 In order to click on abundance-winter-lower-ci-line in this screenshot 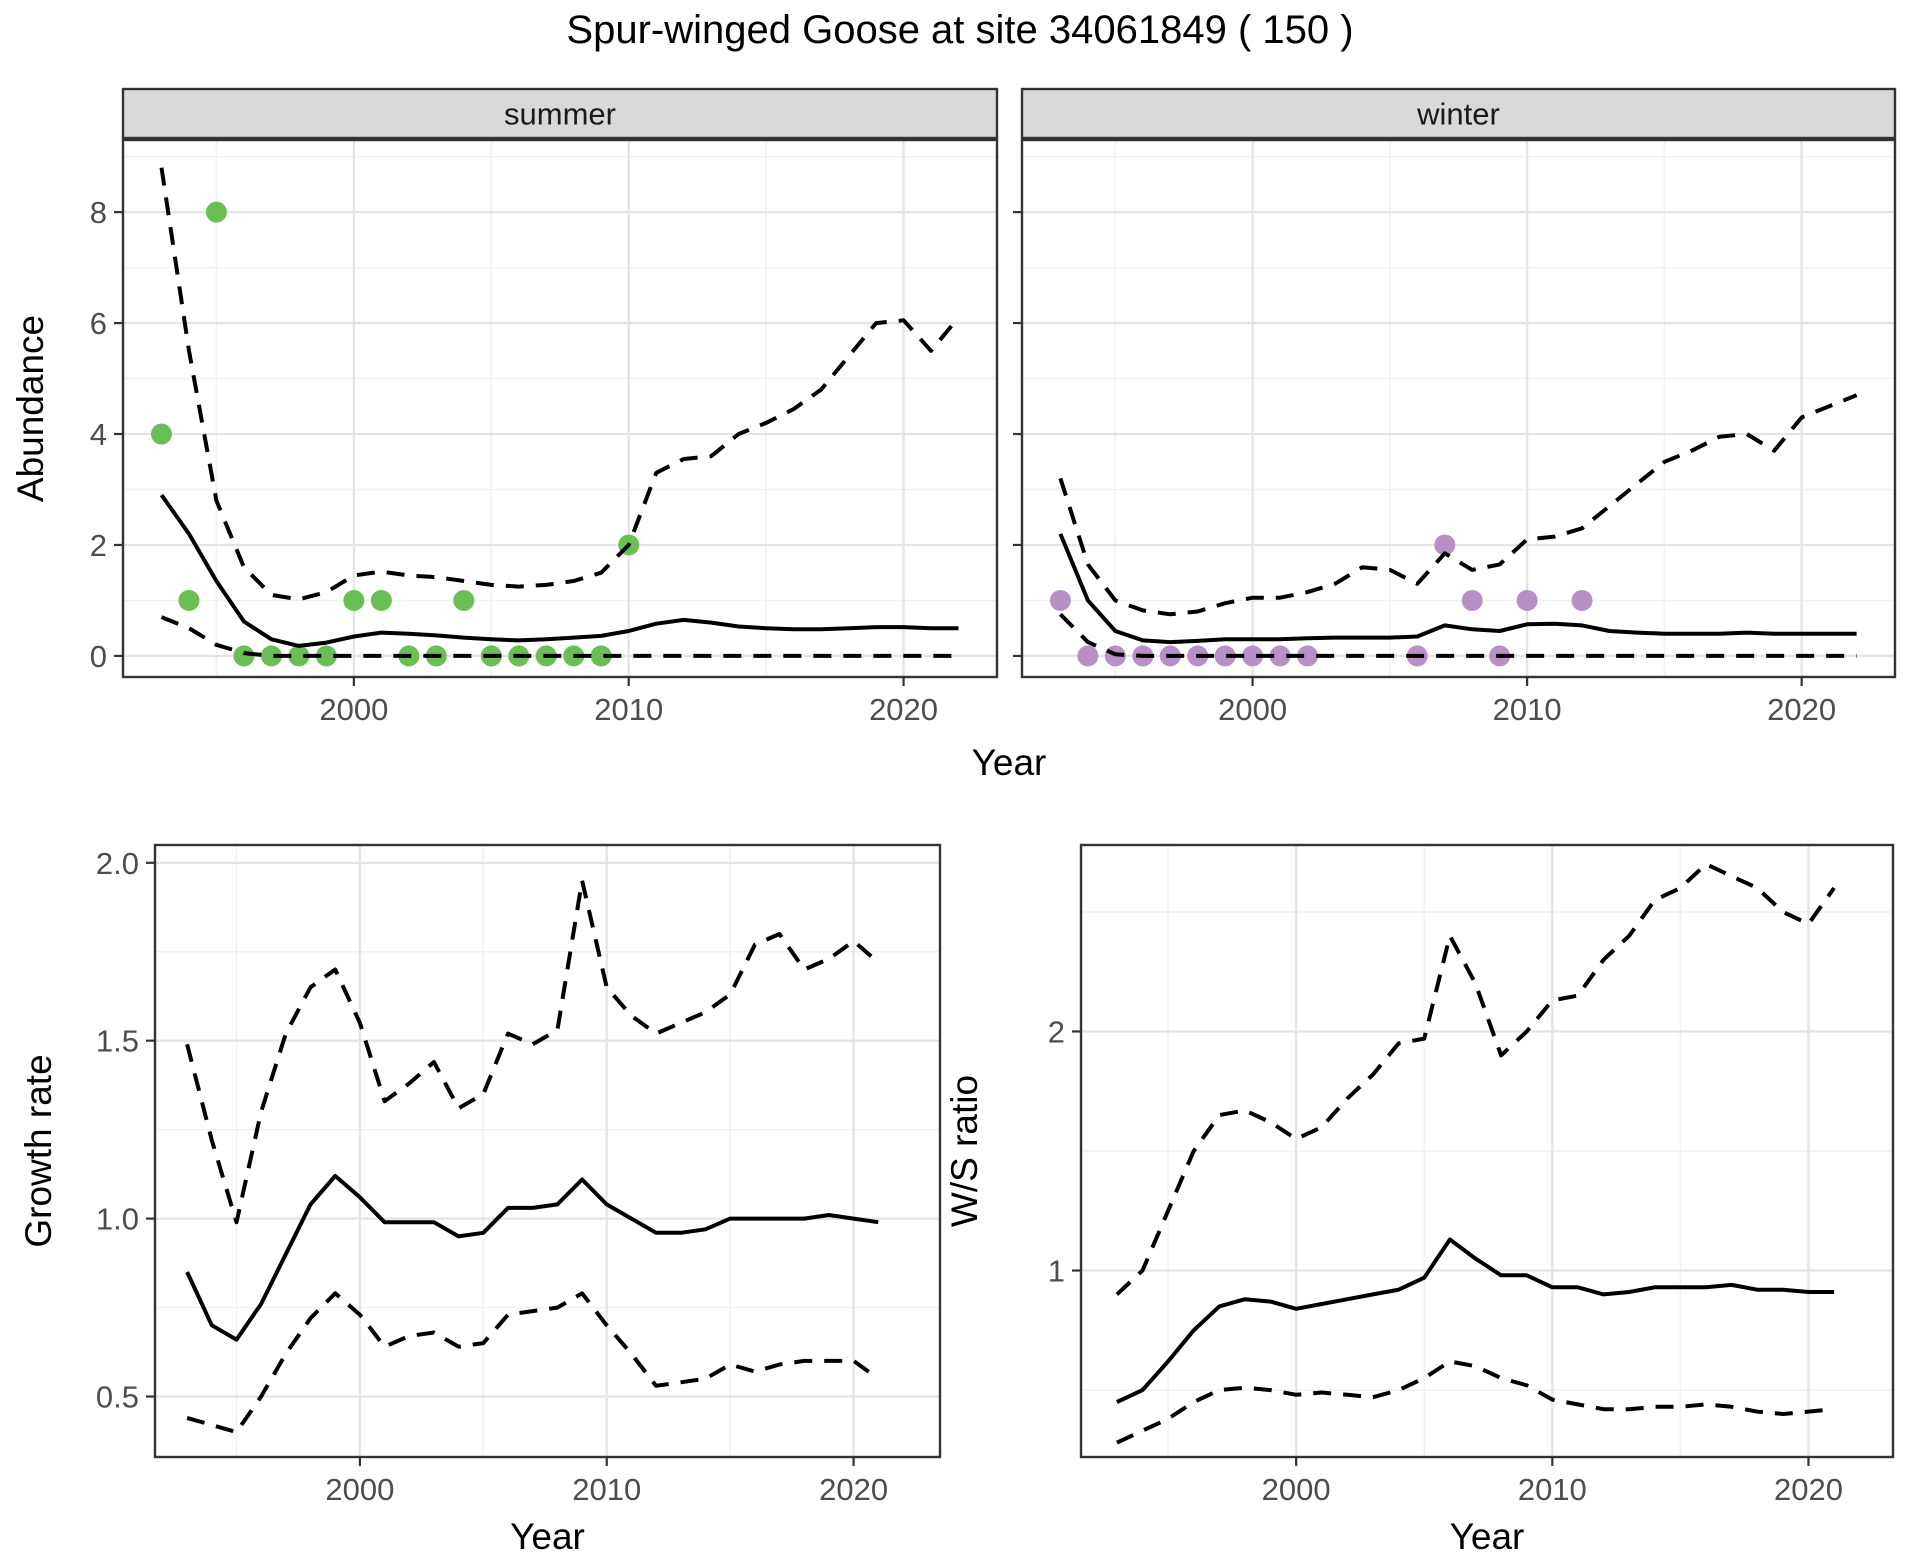, I will do `click(1457, 635)`.